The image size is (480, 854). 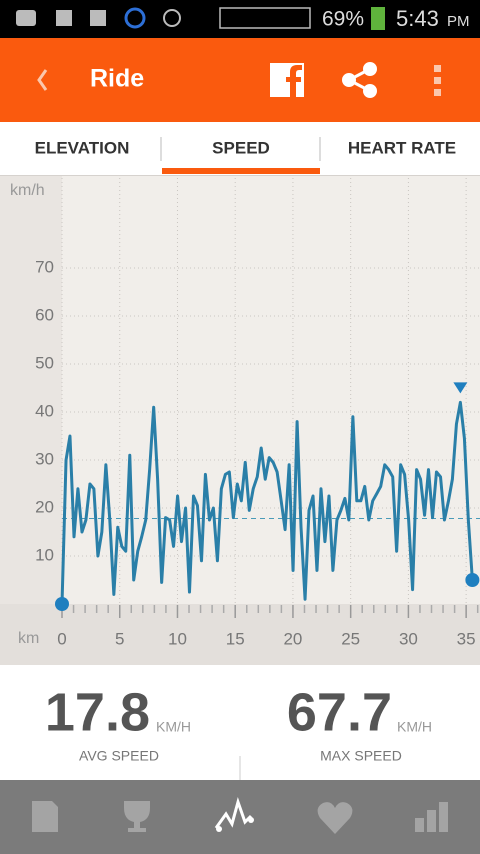 I want to click on tab-bar, so click(x=240, y=148).